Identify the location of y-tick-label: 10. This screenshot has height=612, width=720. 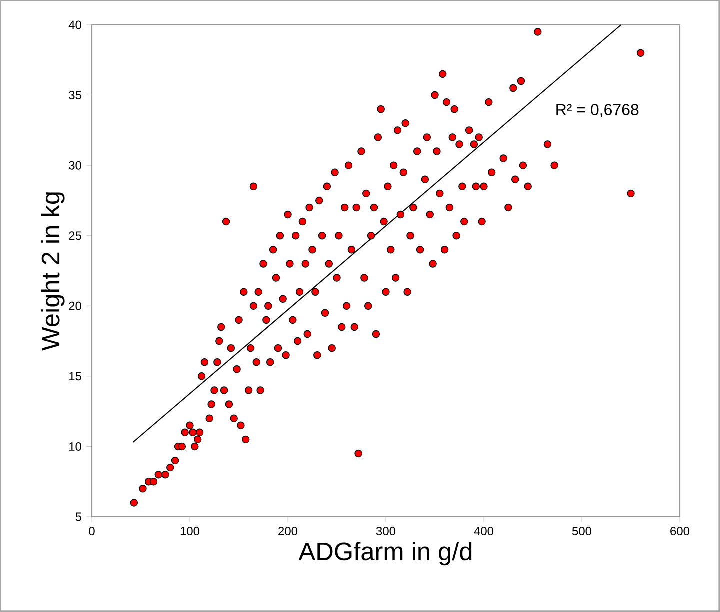
(76, 446).